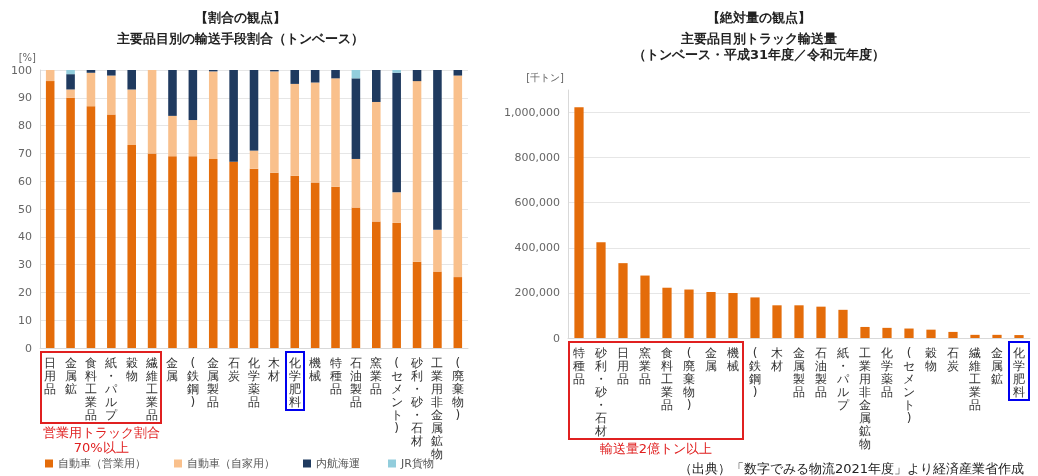 Image resolution: width=1038 pixels, height=476 pixels. What do you see at coordinates (355, 382) in the screenshot?
I see `x-tick-label: 石油製品` at bounding box center [355, 382].